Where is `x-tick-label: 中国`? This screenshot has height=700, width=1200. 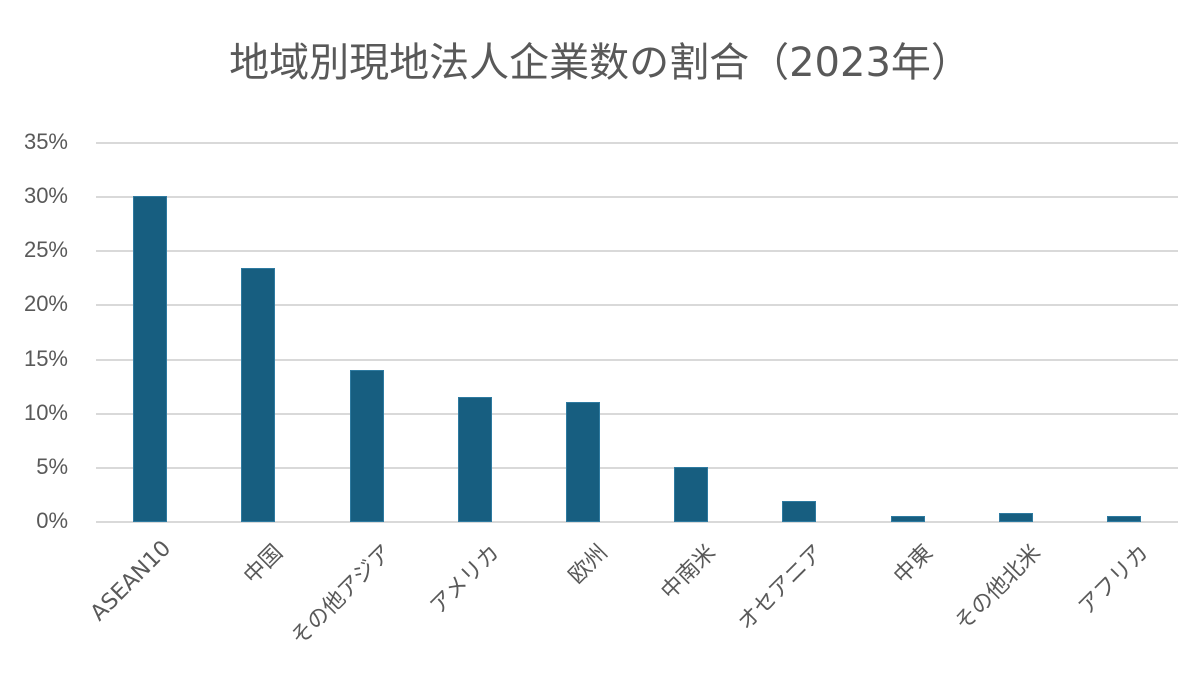 x-tick-label: 中国 is located at coordinates (264, 565).